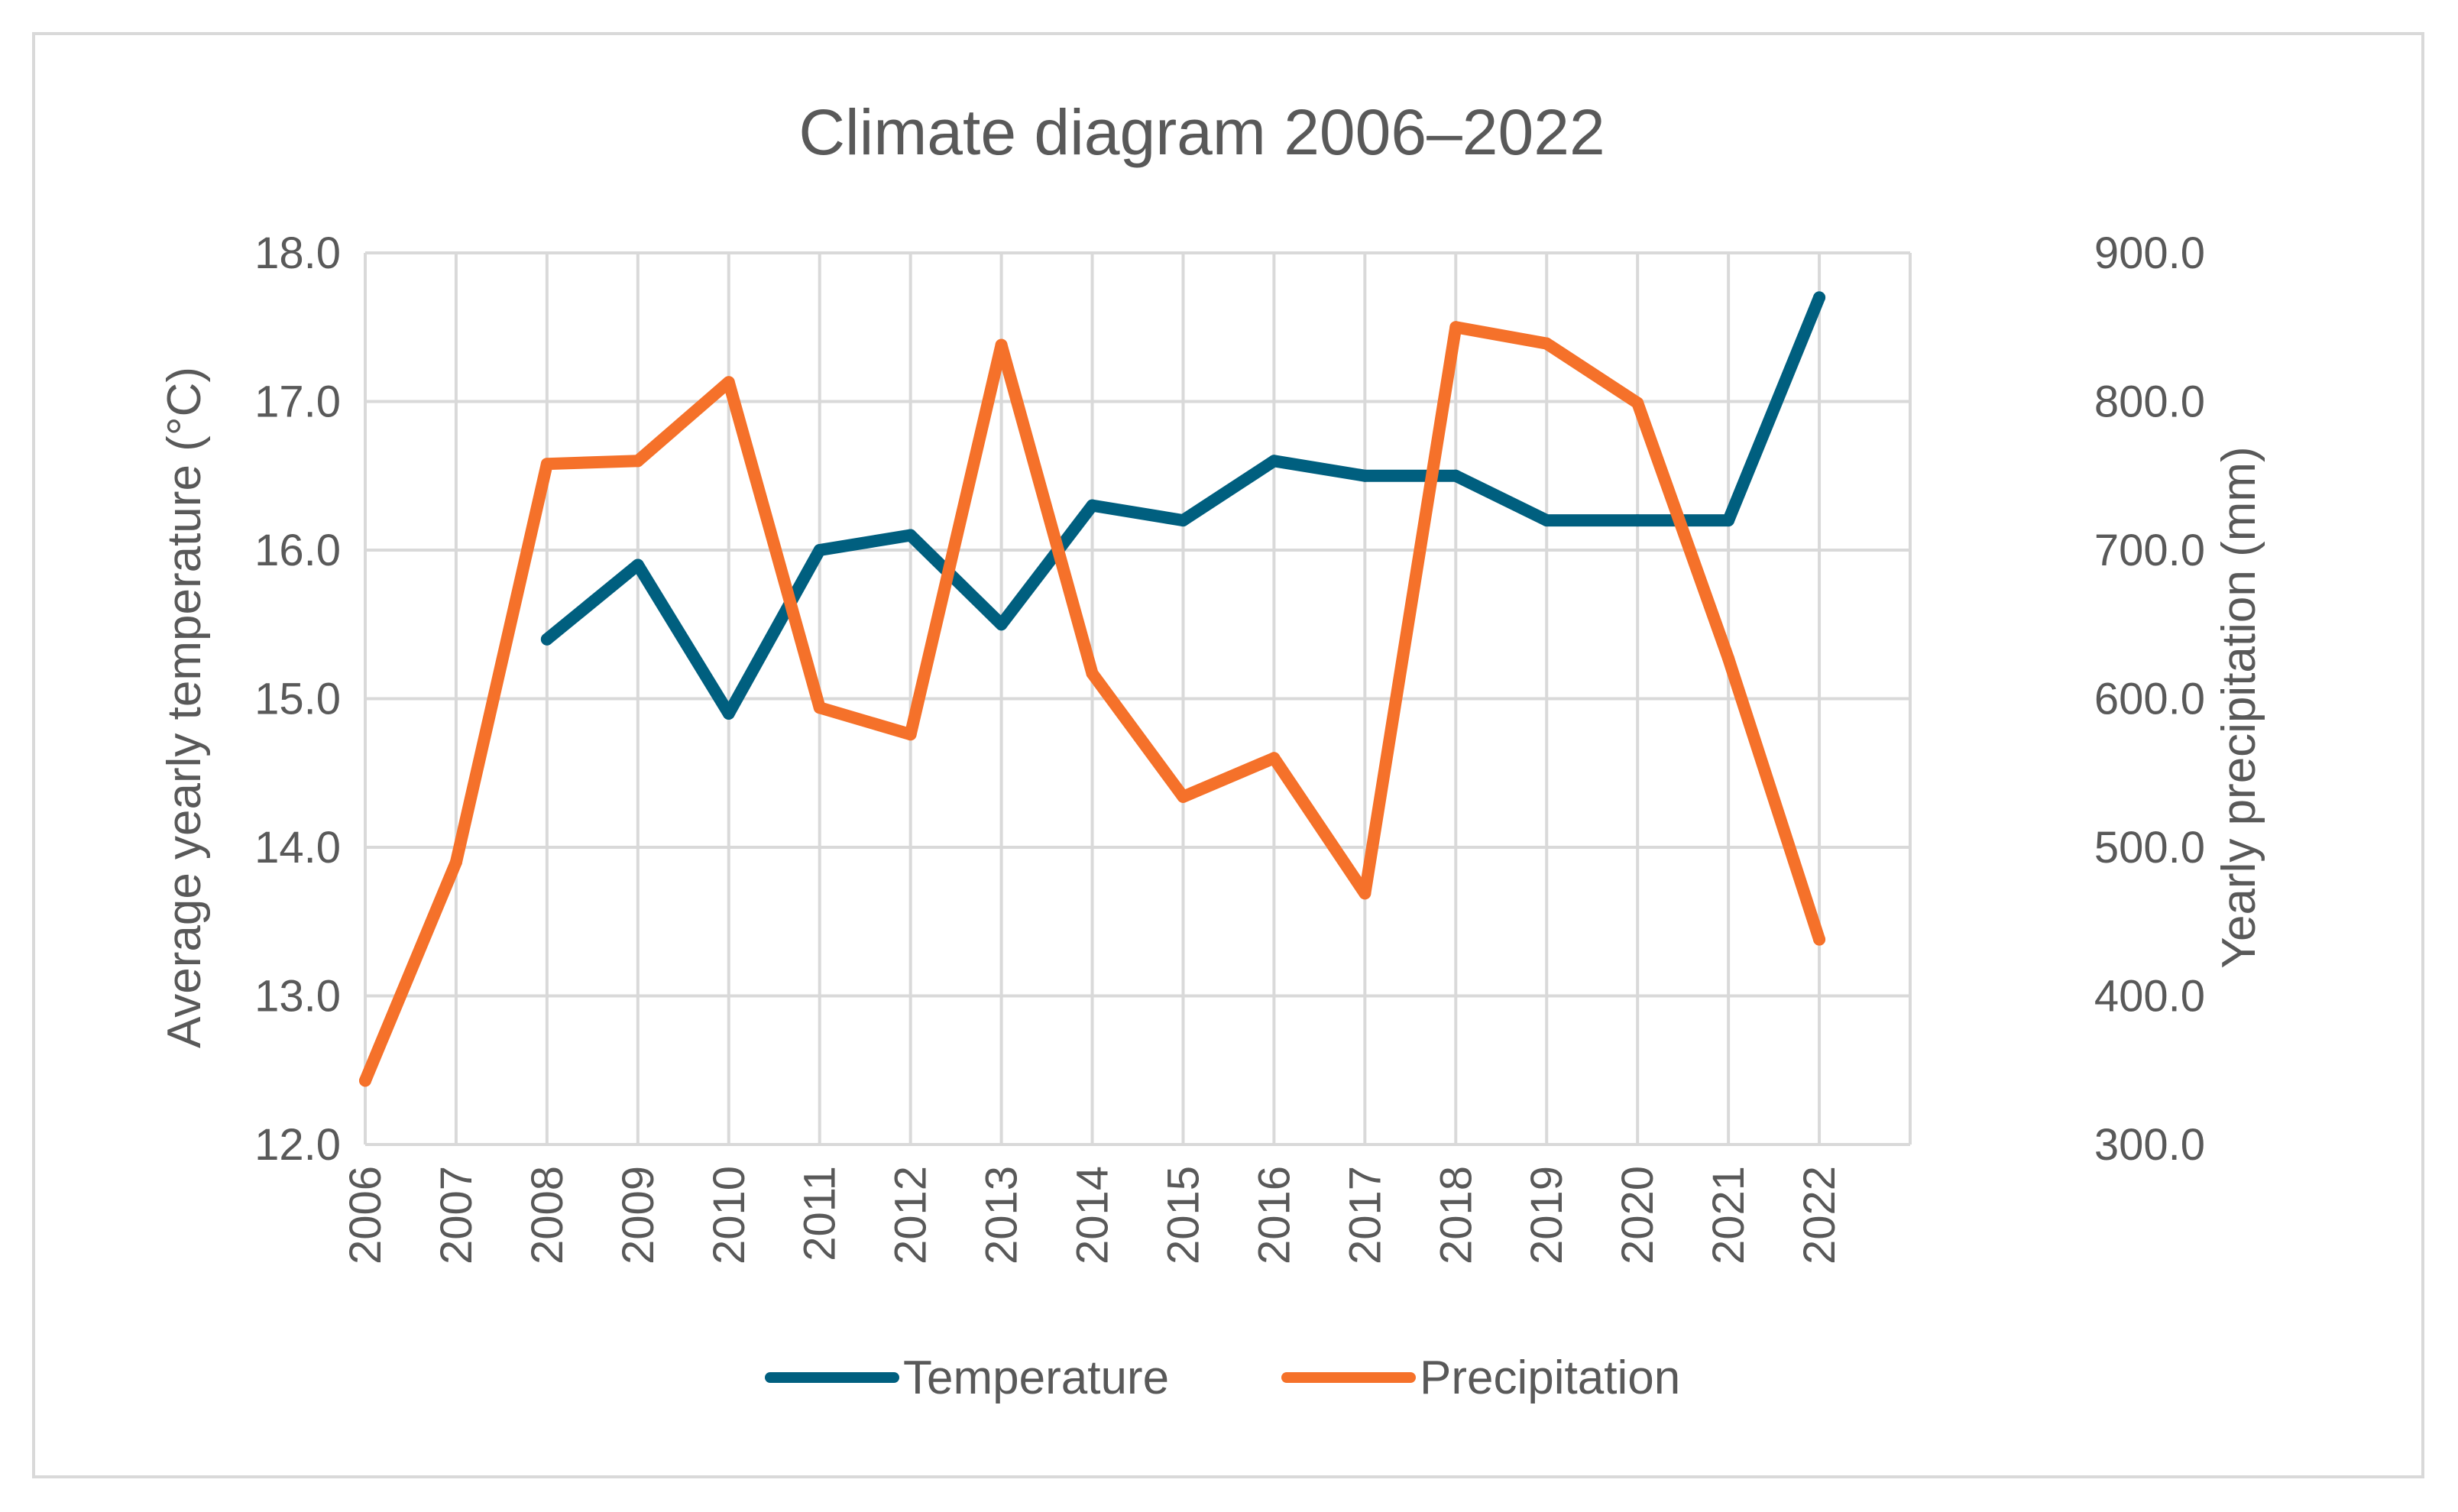 This screenshot has width=2458, height=1512. I want to click on legend-label-precipitation: Precipitation, so click(1550, 1378).